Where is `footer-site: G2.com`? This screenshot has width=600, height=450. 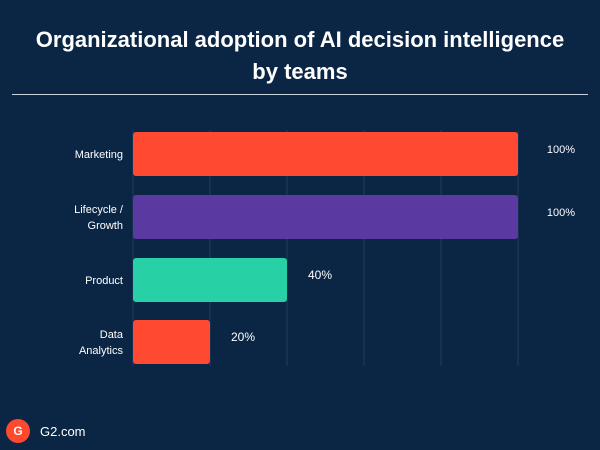
footer-site: G2.com is located at coordinates (63, 431).